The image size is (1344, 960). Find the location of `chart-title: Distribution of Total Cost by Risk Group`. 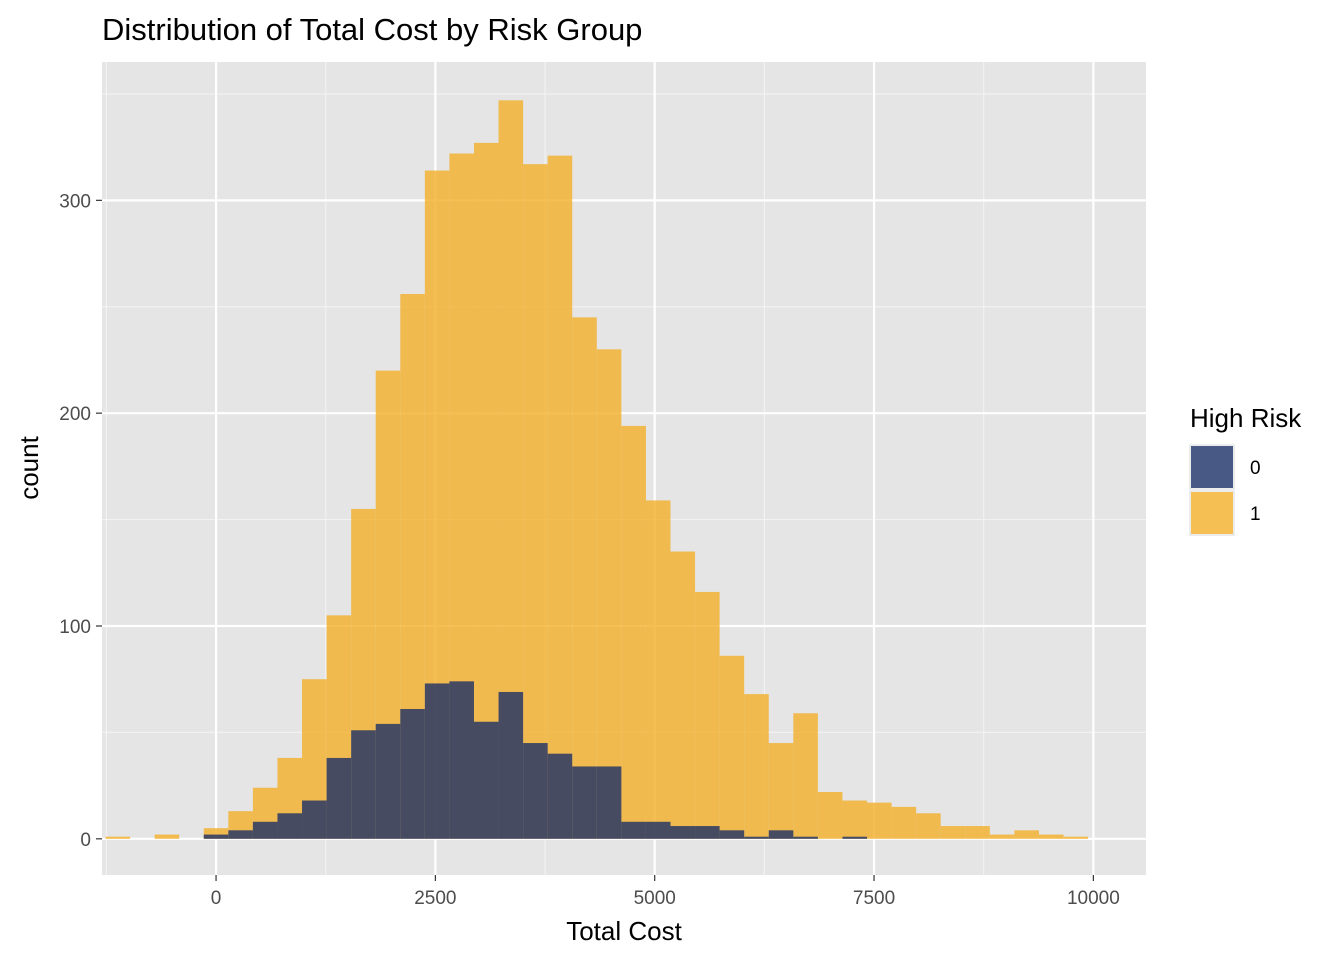

chart-title: Distribution of Total Cost by Risk Group is located at coordinates (372, 29).